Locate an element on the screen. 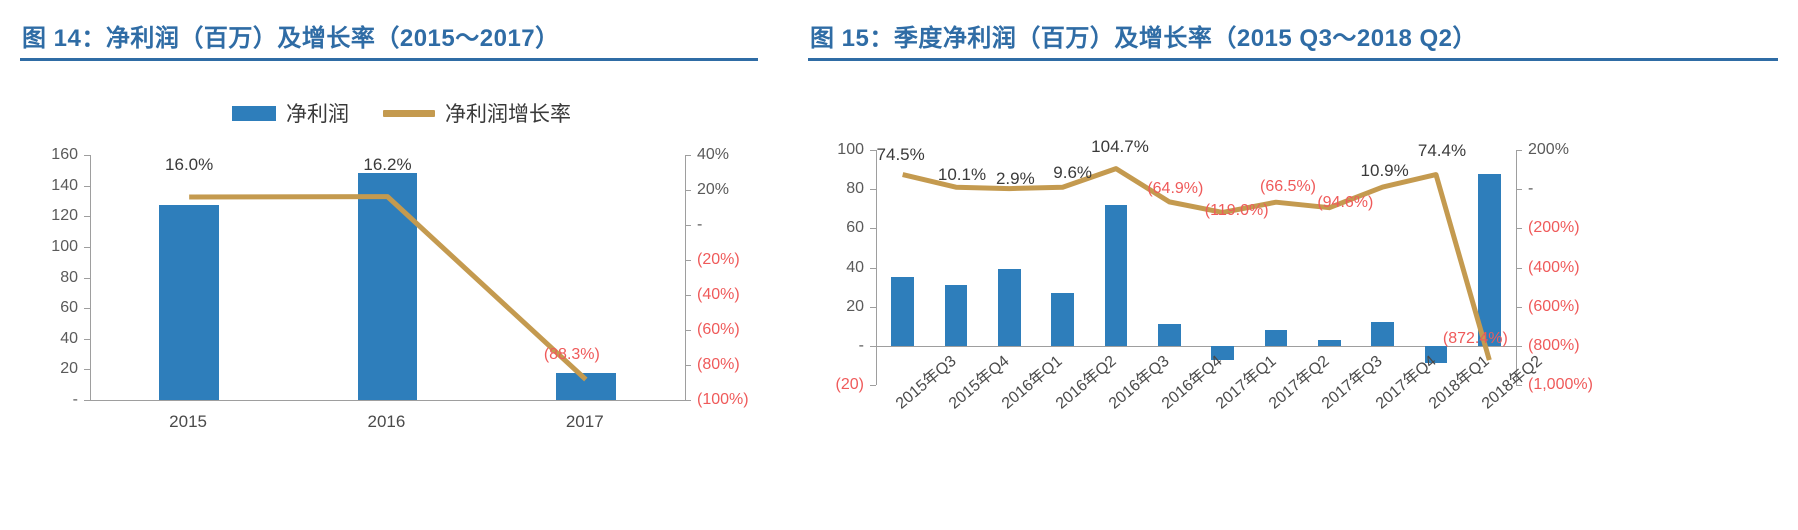 The image size is (1798, 530). y-tick-label-right: (20%) is located at coordinates (718, 259).